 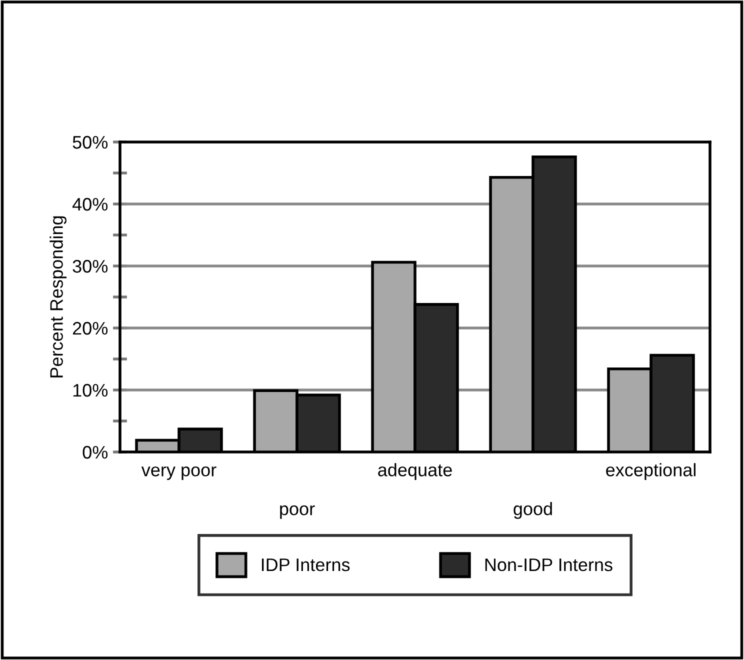 What do you see at coordinates (90, 328) in the screenshot?
I see `y-tick-label: 20%` at bounding box center [90, 328].